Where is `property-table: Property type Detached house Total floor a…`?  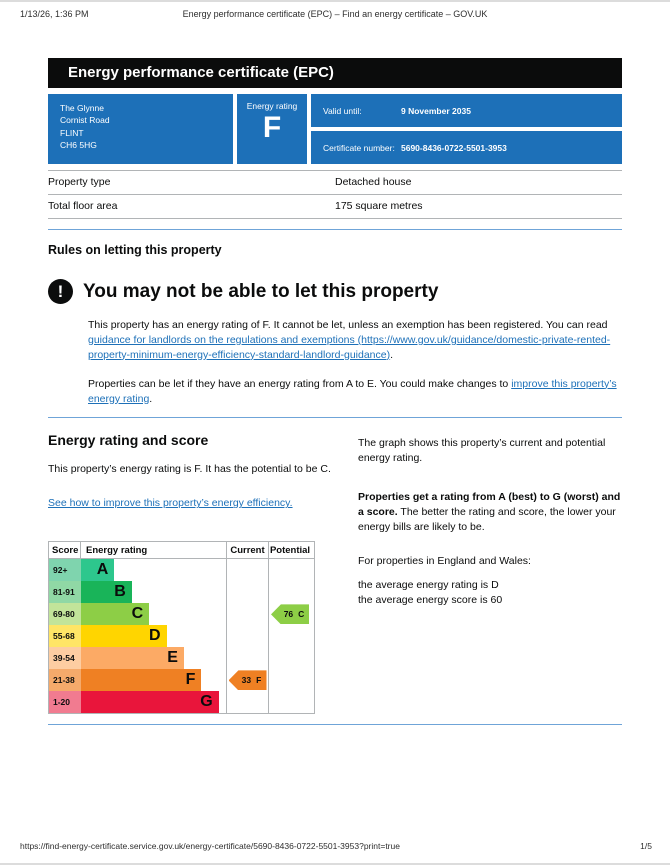 property-table: Property type Detached house Total floor a… is located at coordinates (335, 194).